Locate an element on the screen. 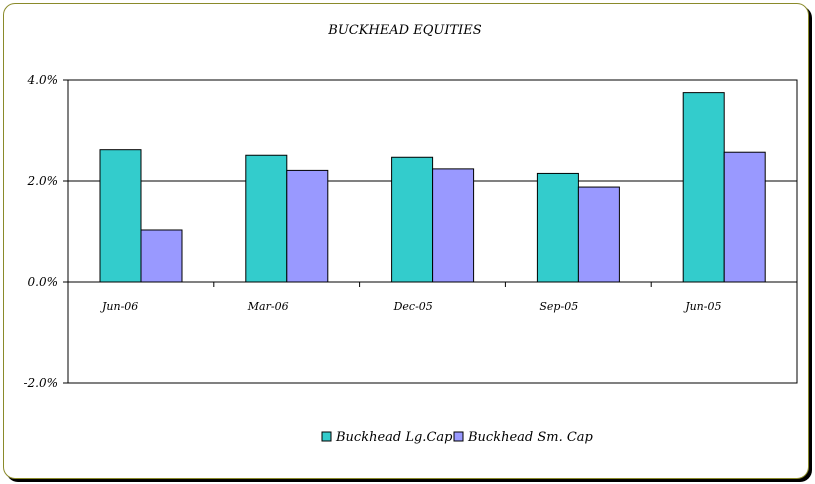 The width and height of the screenshot is (815, 484). chart-title: BUCKHEAD EQUITIES is located at coordinates (404, 30).